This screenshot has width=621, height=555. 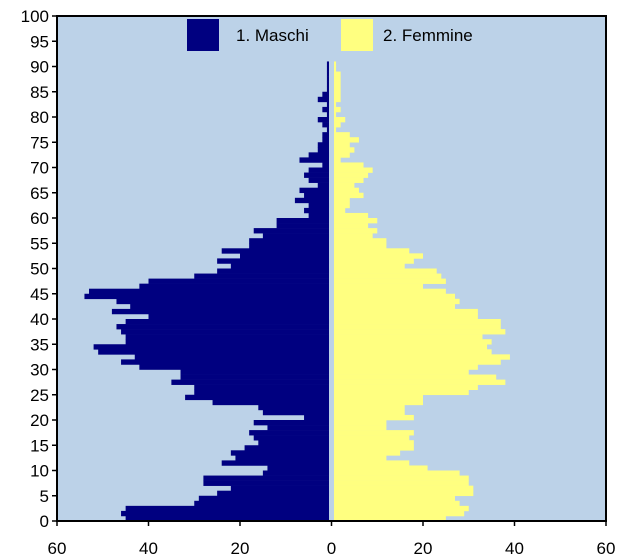 What do you see at coordinates (148, 547) in the screenshot?
I see `x-tick-label: 40` at bounding box center [148, 547].